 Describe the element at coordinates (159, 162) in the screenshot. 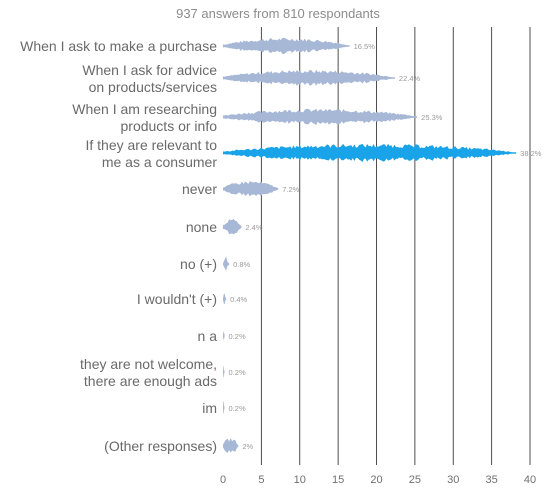

I see `category-label: me as a consumer` at that location.